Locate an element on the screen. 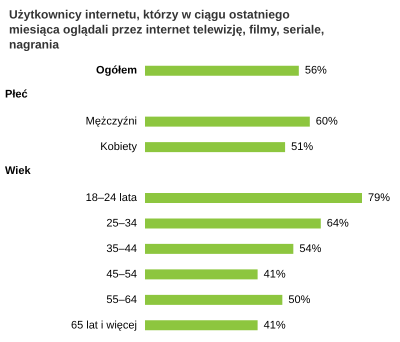 The image size is (400, 342). y-tick-label: 45–54 is located at coordinates (121, 274).